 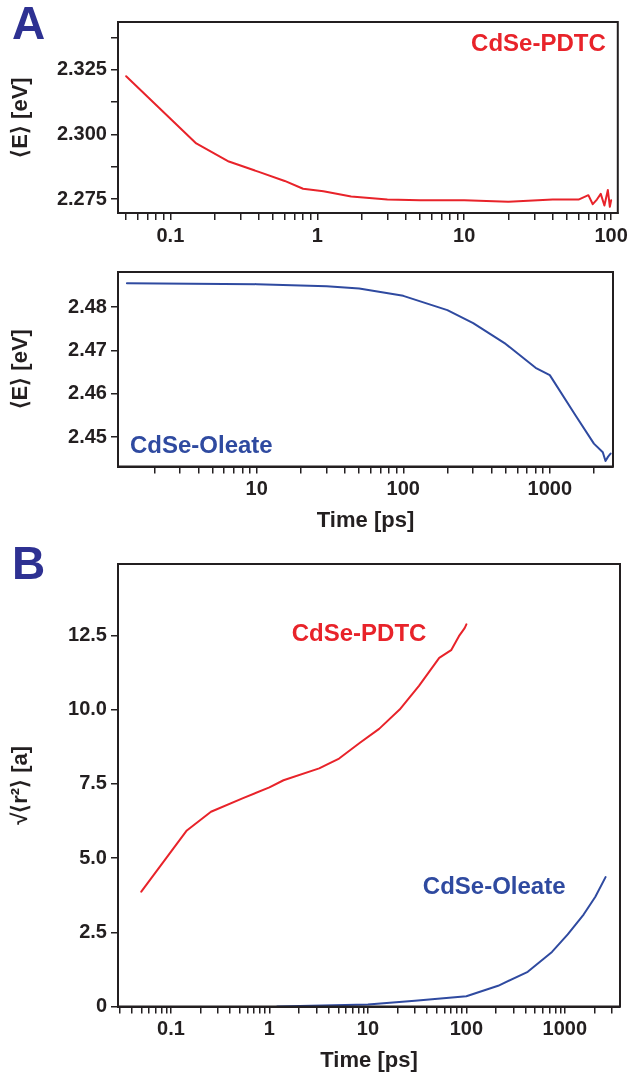 I want to click on y-tick-label: 2.5, so click(x=93, y=930).